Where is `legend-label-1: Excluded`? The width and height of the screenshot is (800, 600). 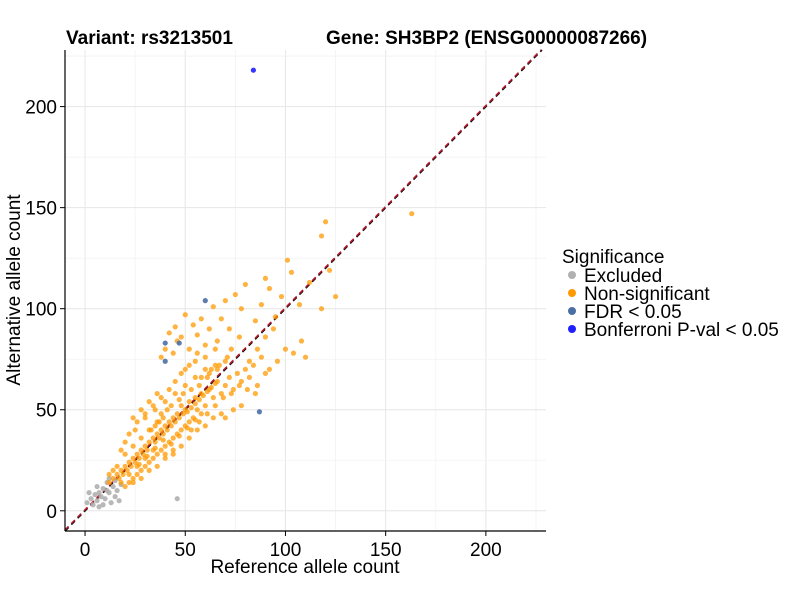
legend-label-1: Excluded is located at coordinates (623, 276).